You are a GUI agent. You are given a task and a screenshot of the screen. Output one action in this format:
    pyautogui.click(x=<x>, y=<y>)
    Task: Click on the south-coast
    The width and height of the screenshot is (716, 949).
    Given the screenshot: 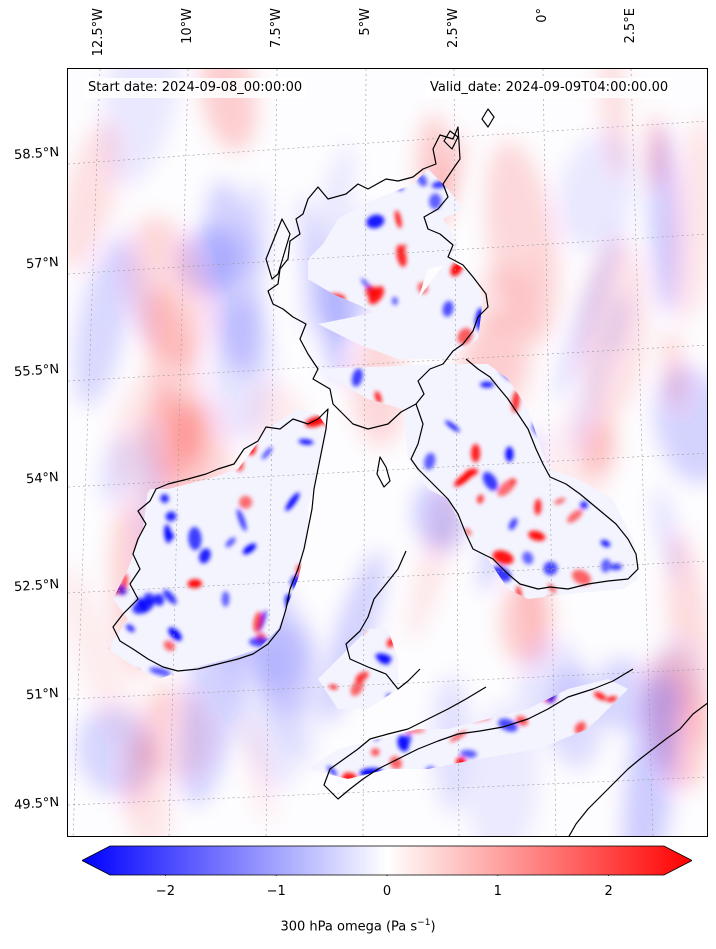 What is the action you would take?
    pyautogui.click(x=478, y=734)
    